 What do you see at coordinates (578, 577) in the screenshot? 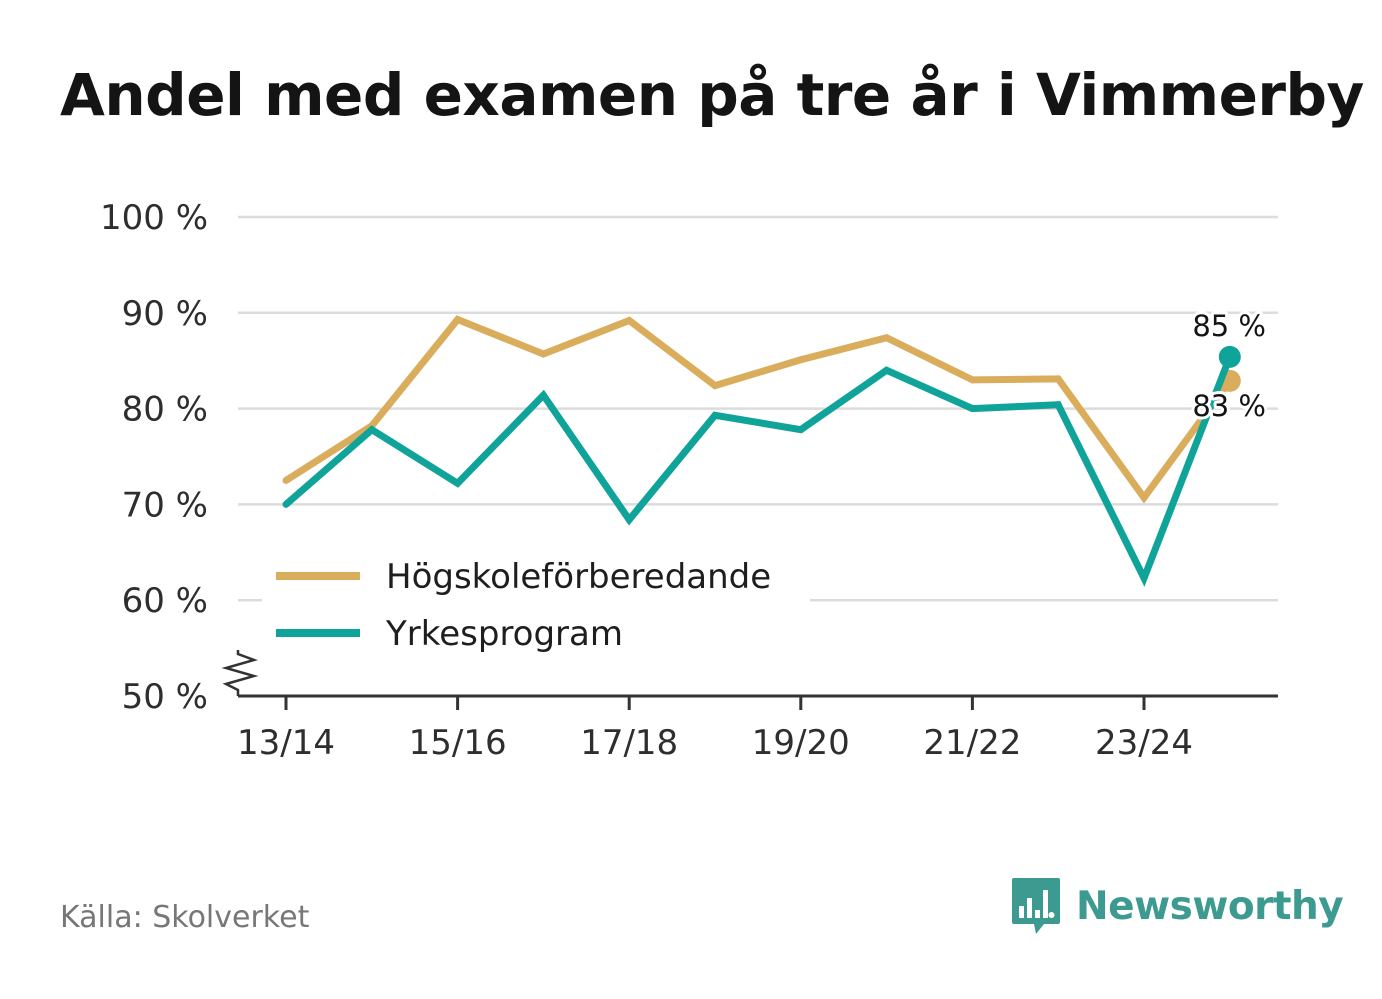
I see `legend-label: Högskoleförberedande` at bounding box center [578, 577].